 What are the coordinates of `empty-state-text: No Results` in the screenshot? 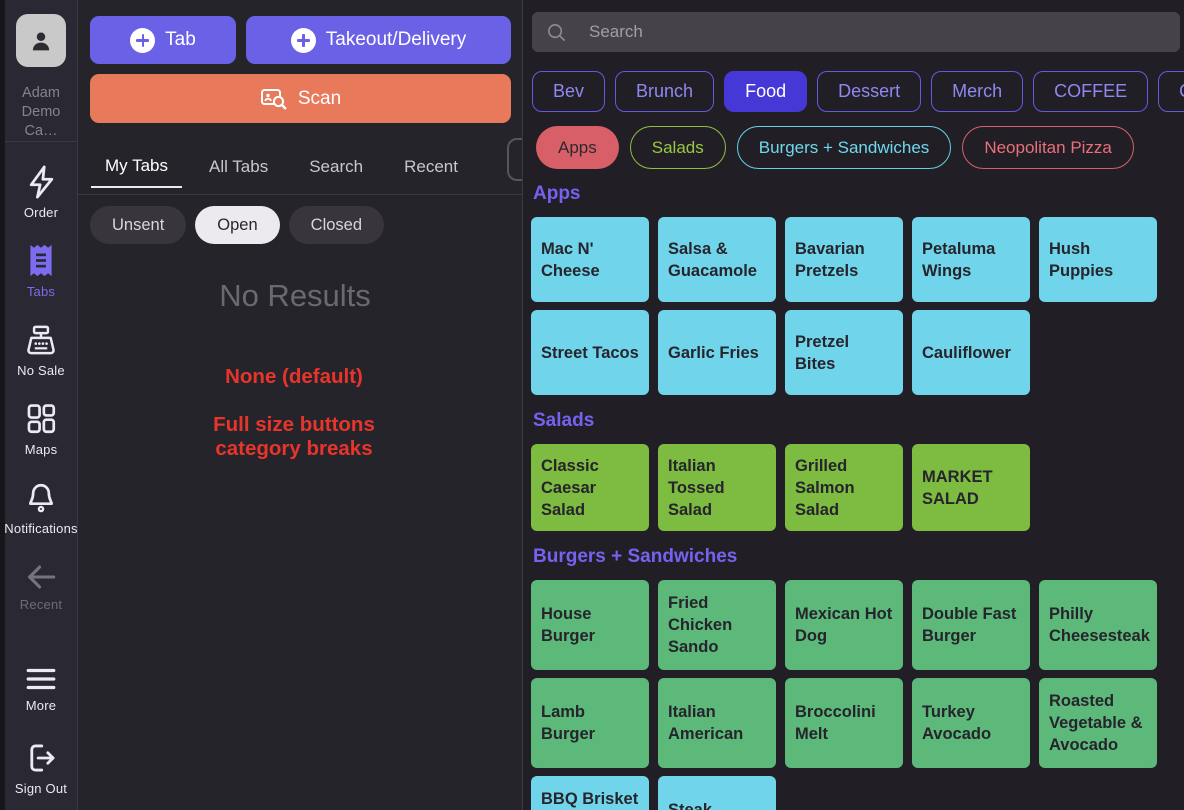 It's located at (295, 295).